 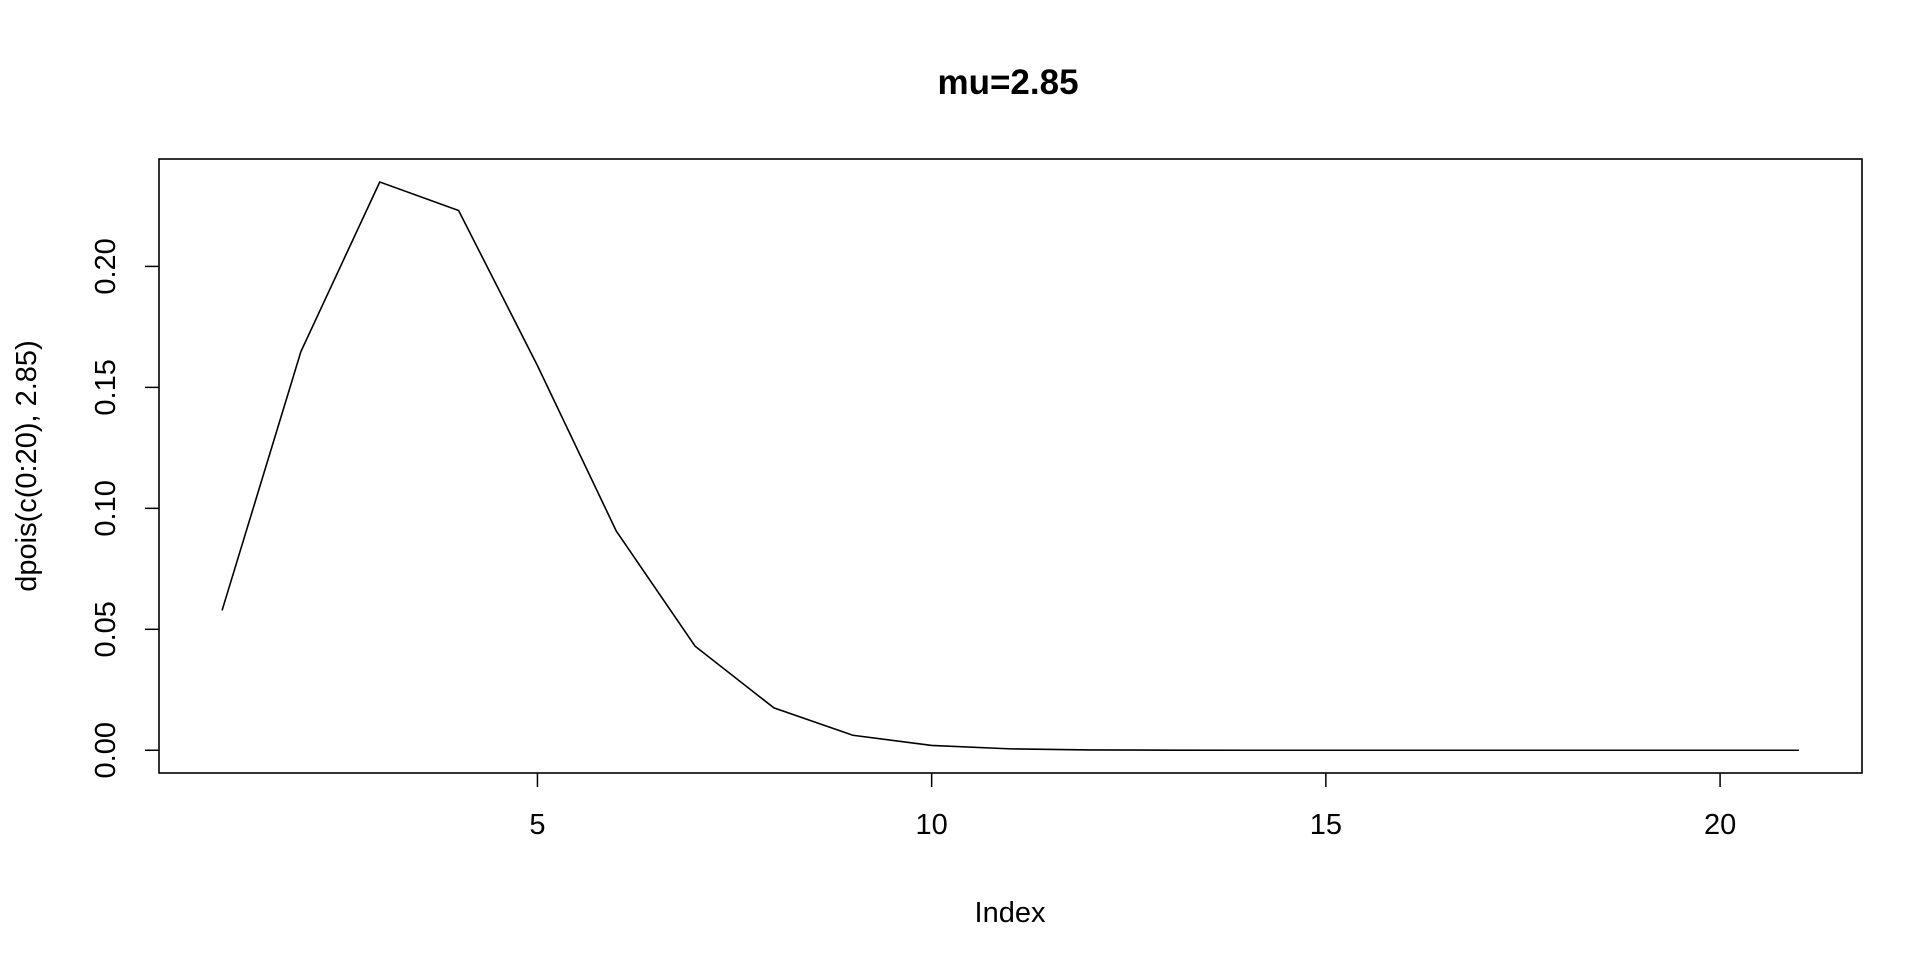 I want to click on x-tick-label-5: 5, so click(x=537, y=825).